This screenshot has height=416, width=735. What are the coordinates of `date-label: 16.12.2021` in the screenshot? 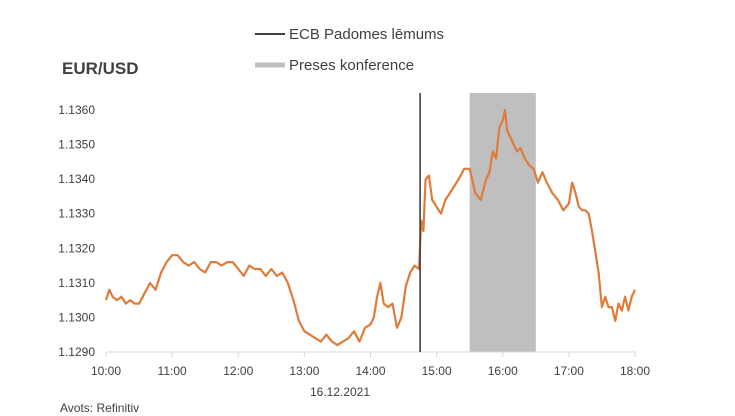 It's located at (340, 392).